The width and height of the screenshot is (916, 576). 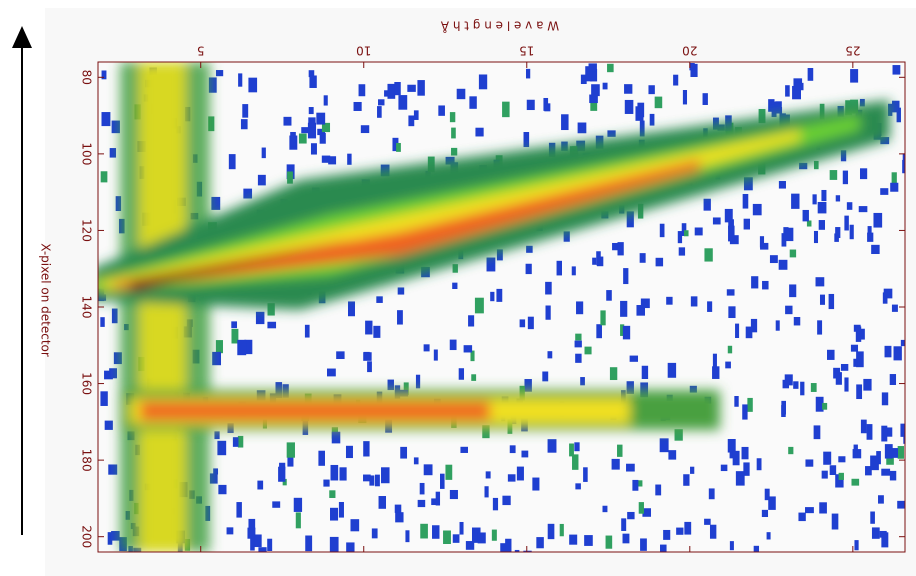 What do you see at coordinates (689, 51) in the screenshot?
I see `x-tick-label: 20` at bounding box center [689, 51].